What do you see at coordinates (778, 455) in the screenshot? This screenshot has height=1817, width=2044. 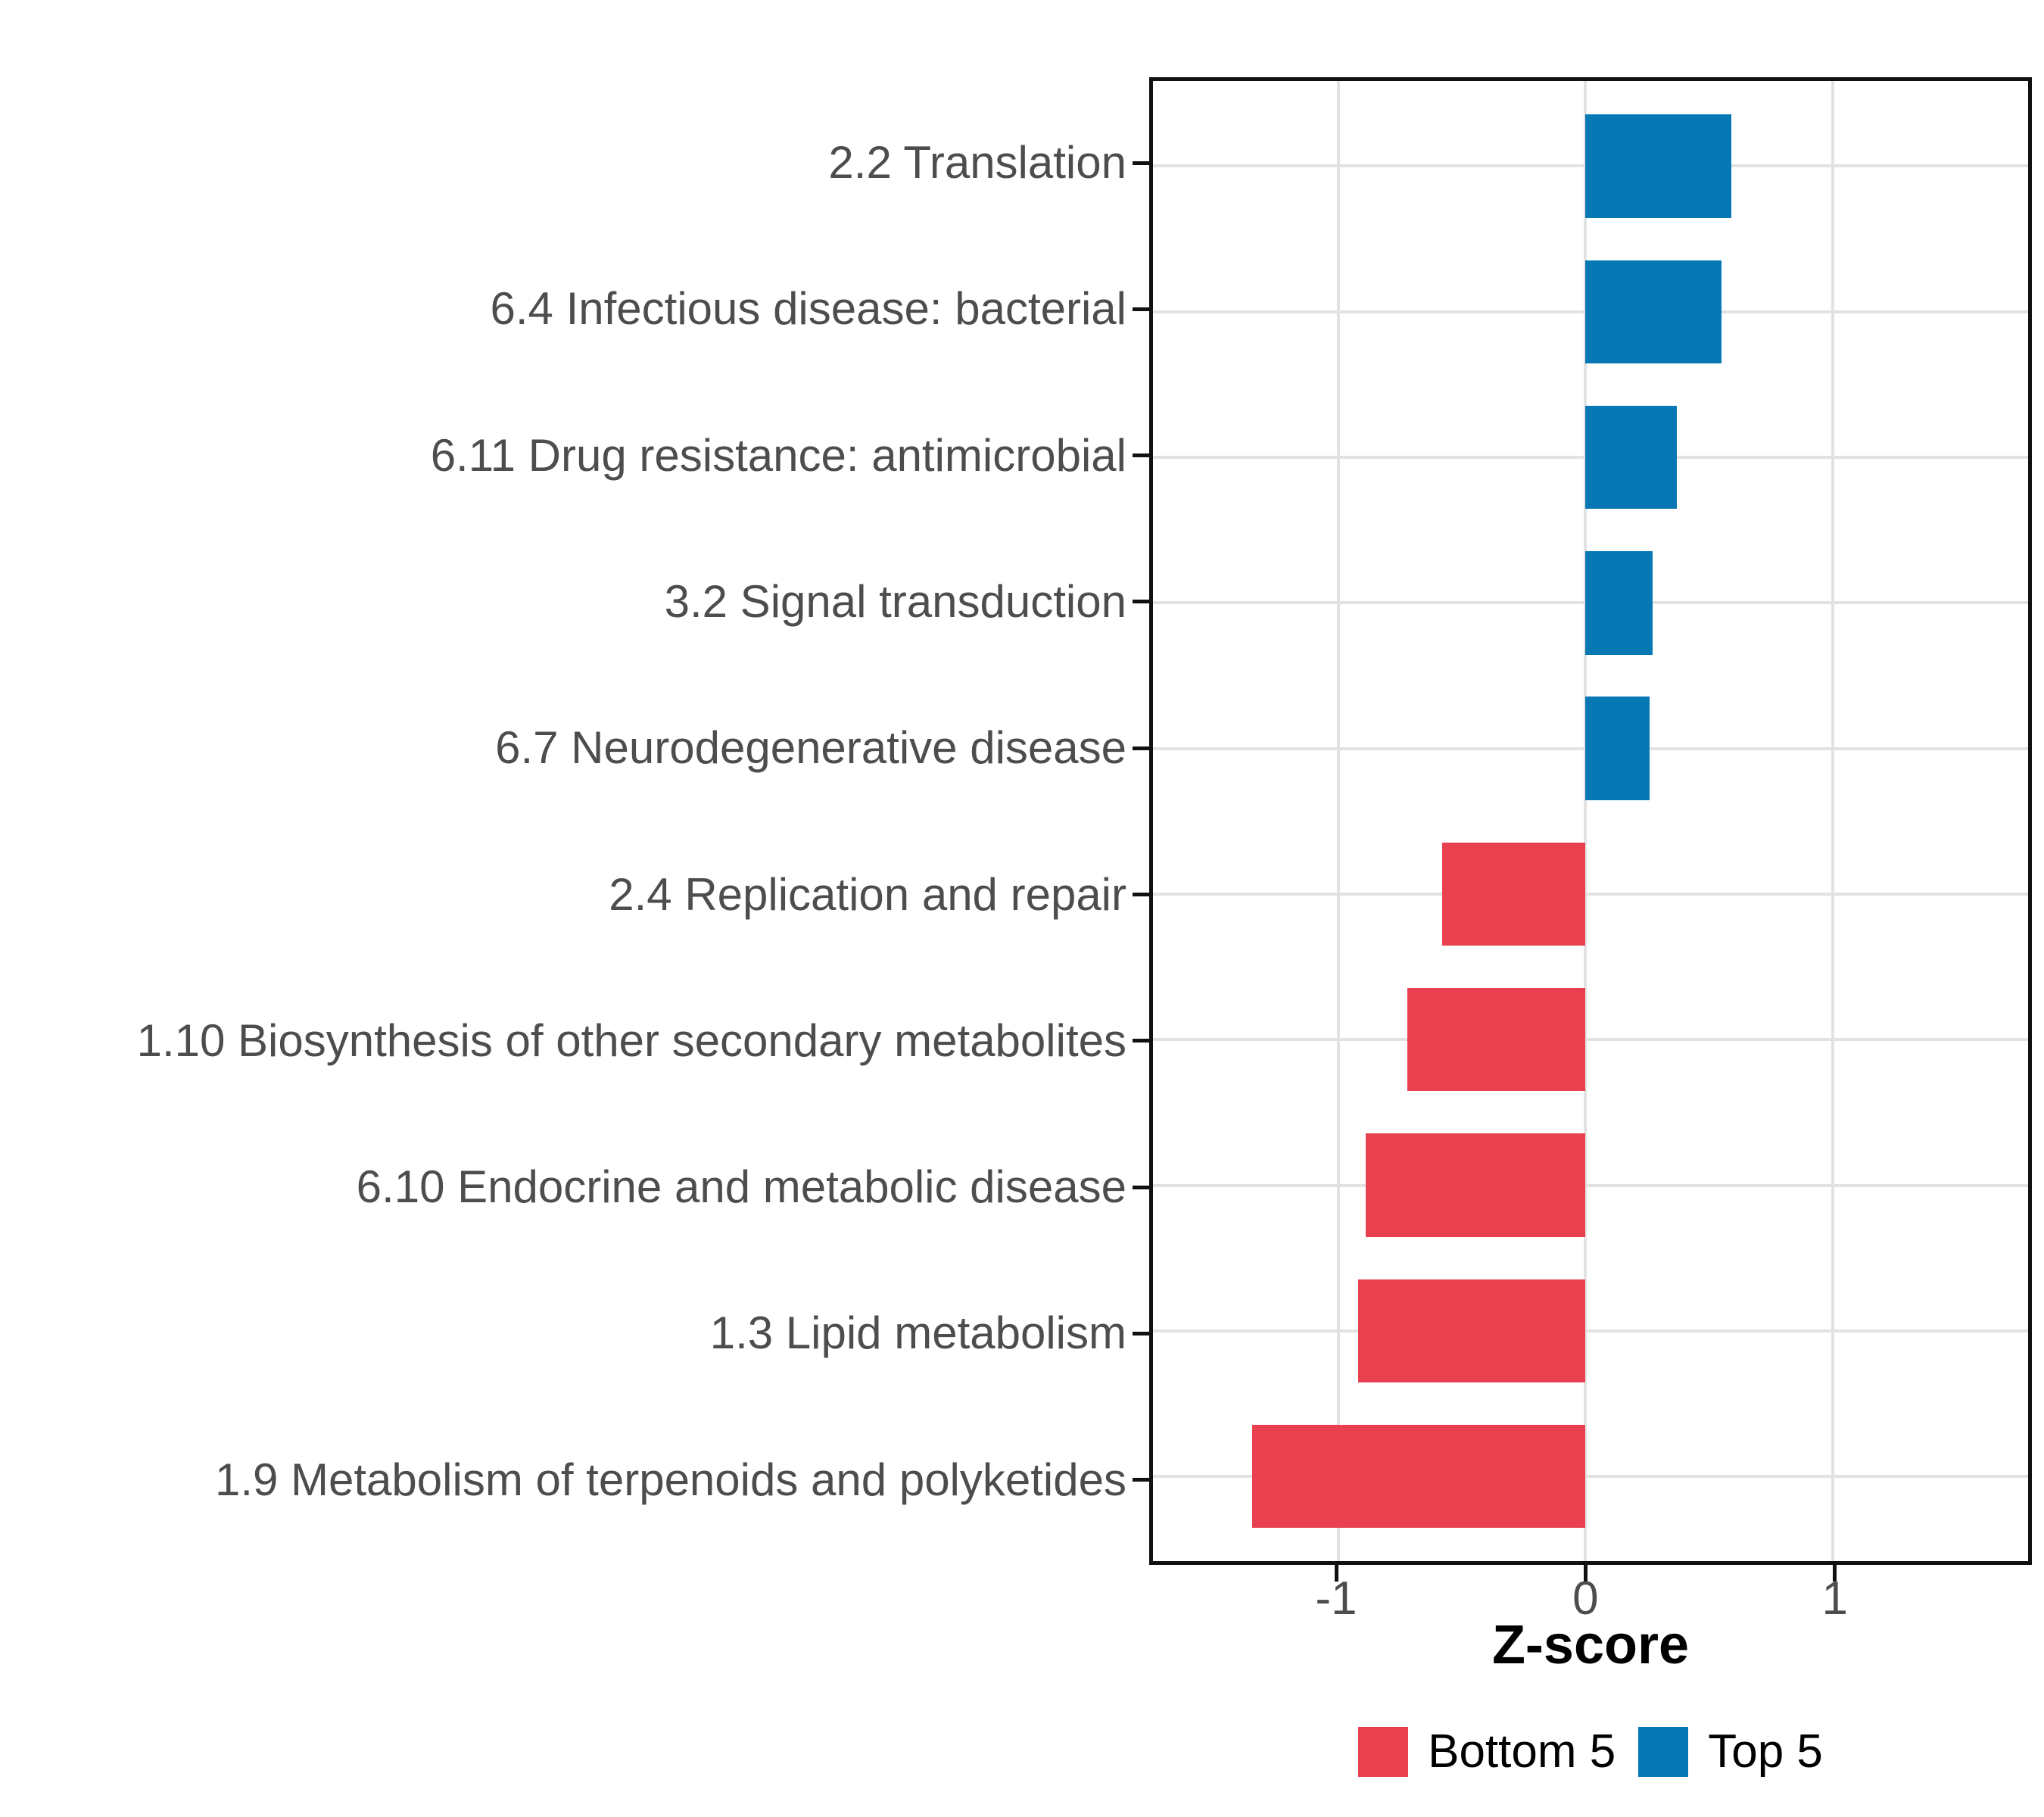 I see `y-axis-label: 6.11 Drug resistance: antimicrobial` at bounding box center [778, 455].